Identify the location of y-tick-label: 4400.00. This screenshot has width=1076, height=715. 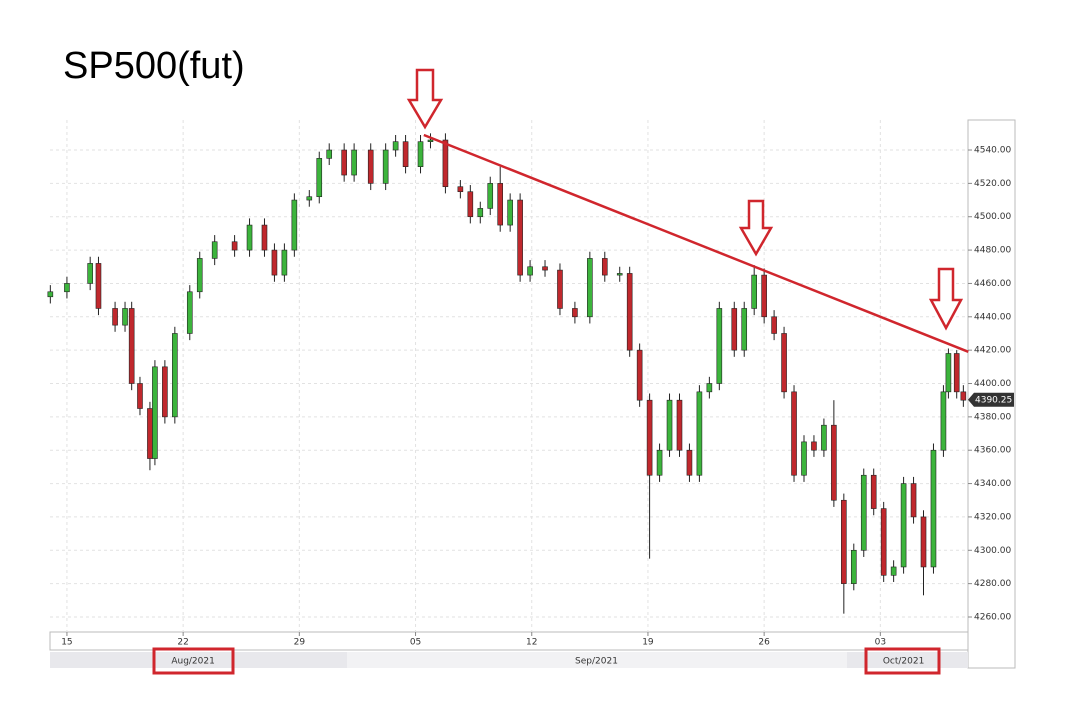
(992, 384).